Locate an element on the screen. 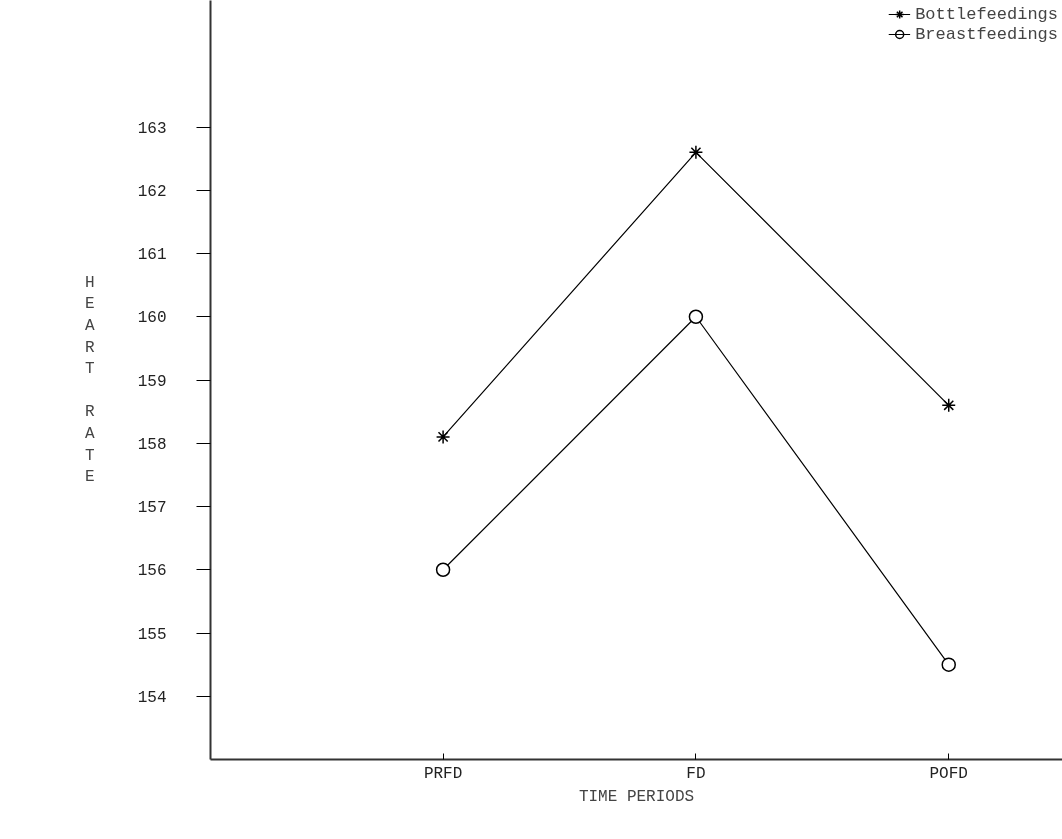 The width and height of the screenshot is (1062, 839). y-tick-label: 162 is located at coordinates (152, 191).